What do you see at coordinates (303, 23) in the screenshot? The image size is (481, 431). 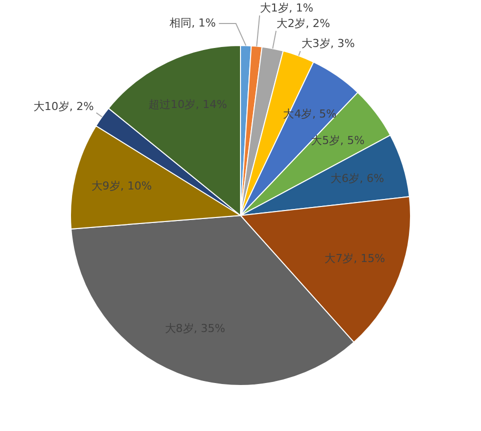 I see `slice-label: 大2岁, 2%` at bounding box center [303, 23].